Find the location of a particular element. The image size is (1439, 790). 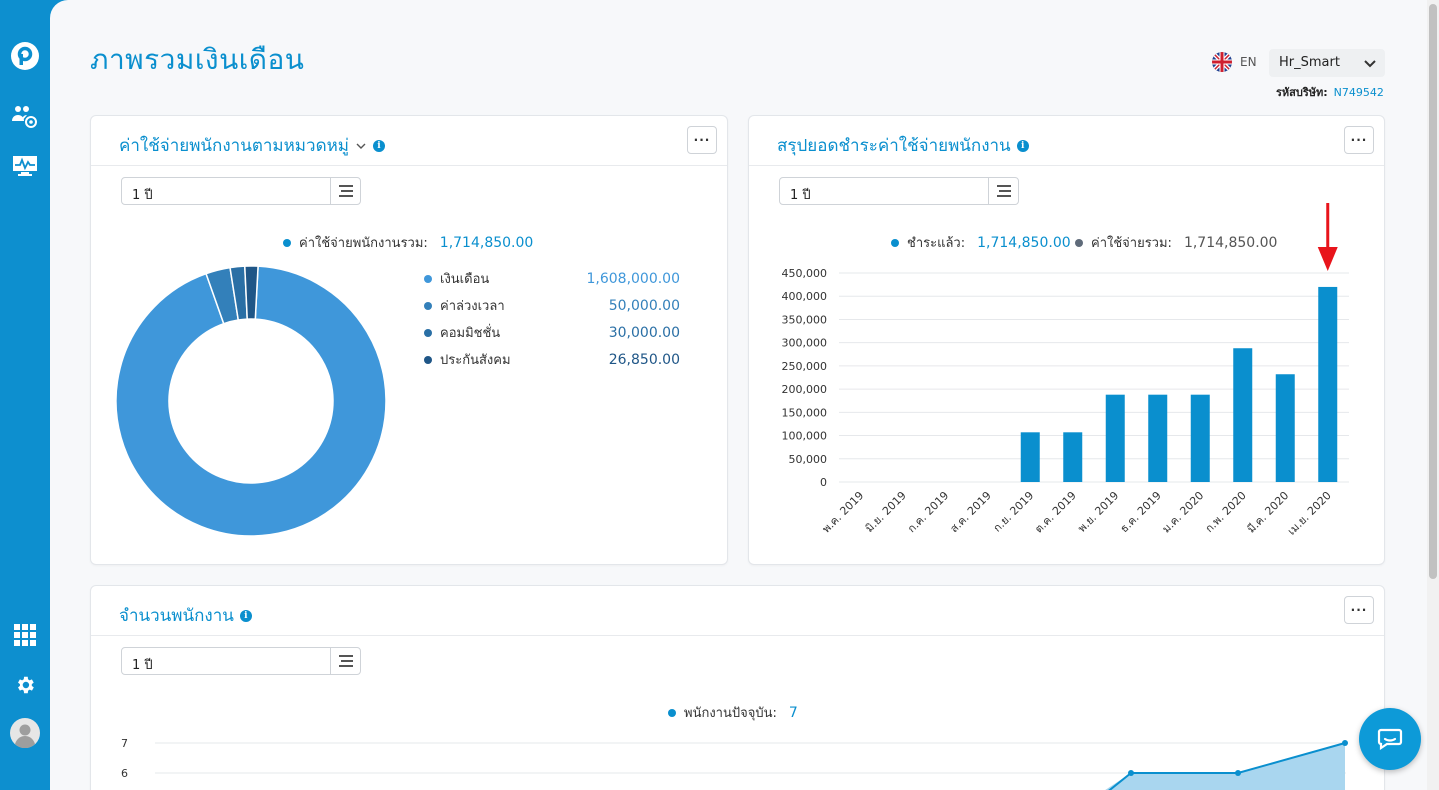

series-line is located at coordinates (1227, 766).